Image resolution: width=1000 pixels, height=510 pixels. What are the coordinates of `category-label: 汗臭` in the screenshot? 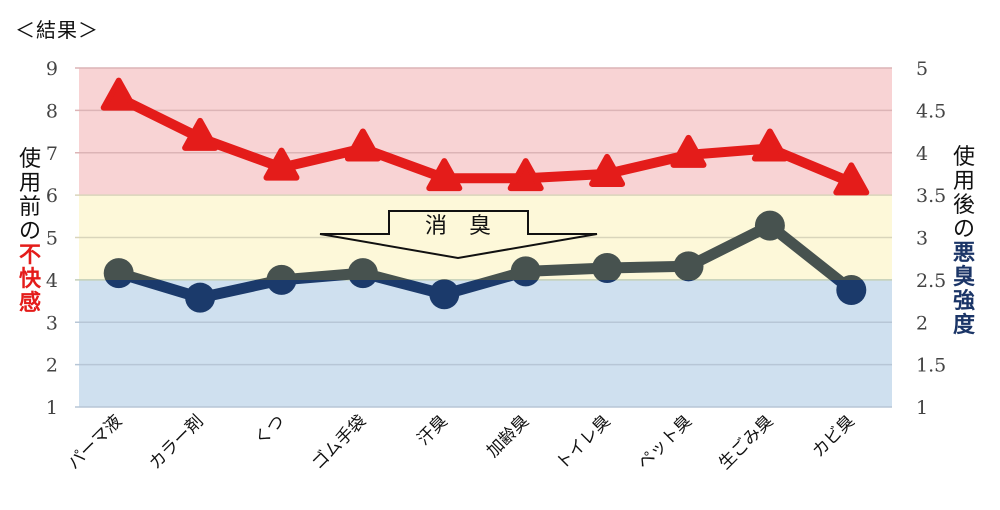 It's located at (433, 430).